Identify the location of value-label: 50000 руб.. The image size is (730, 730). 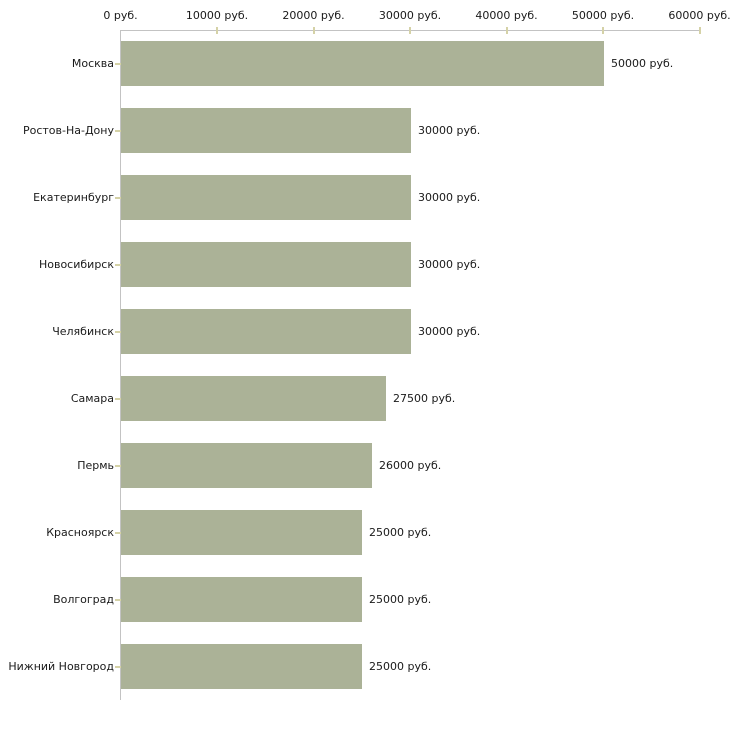
(642, 63).